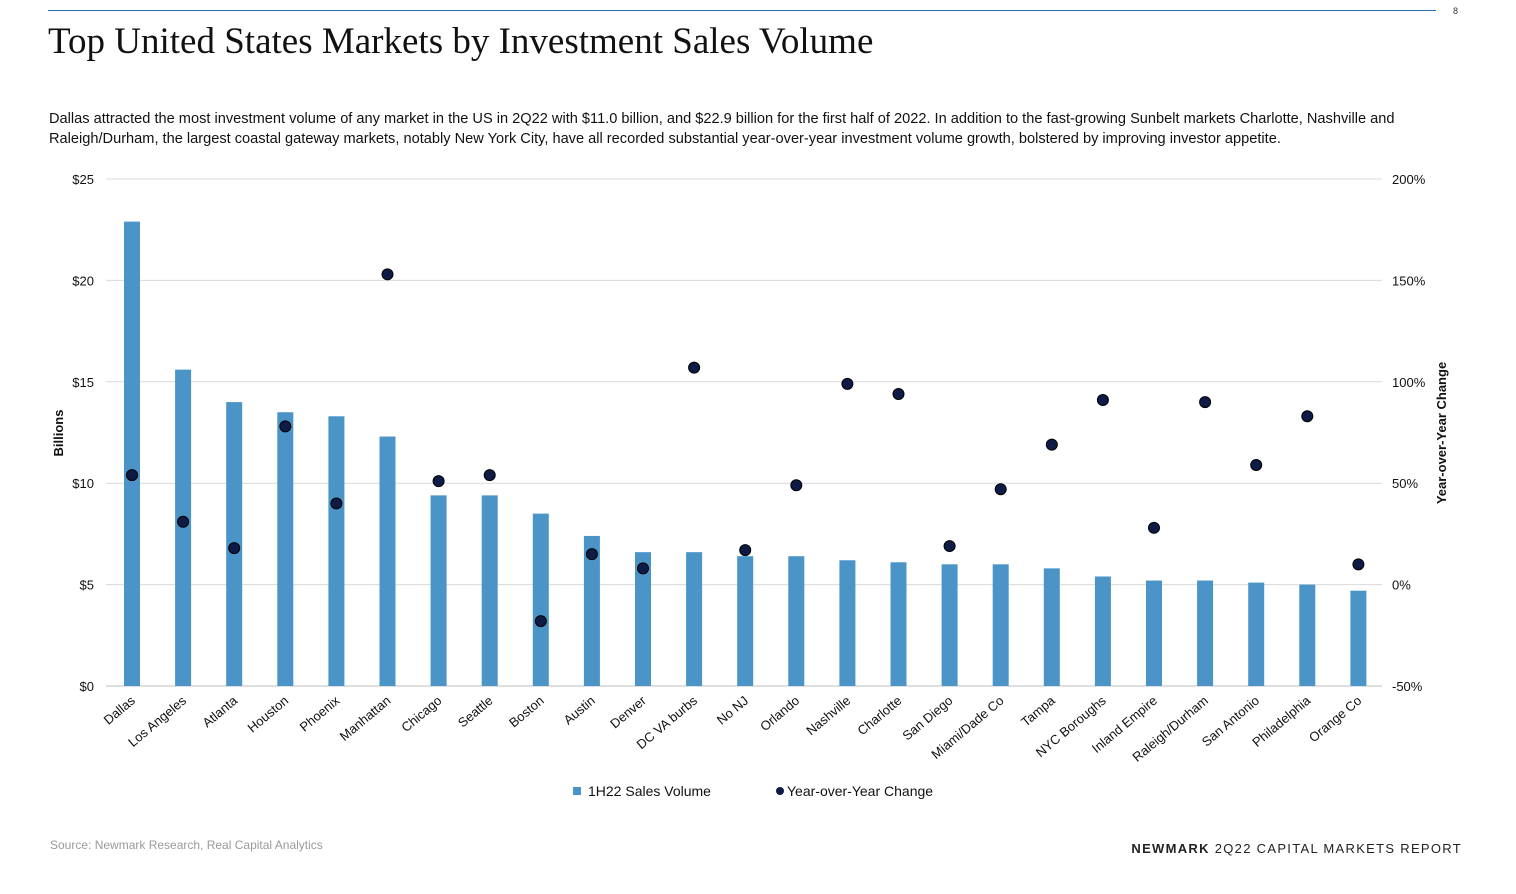 The image size is (1516, 894). What do you see at coordinates (1405, 483) in the screenshot?
I see `right-tick-label: 50%` at bounding box center [1405, 483].